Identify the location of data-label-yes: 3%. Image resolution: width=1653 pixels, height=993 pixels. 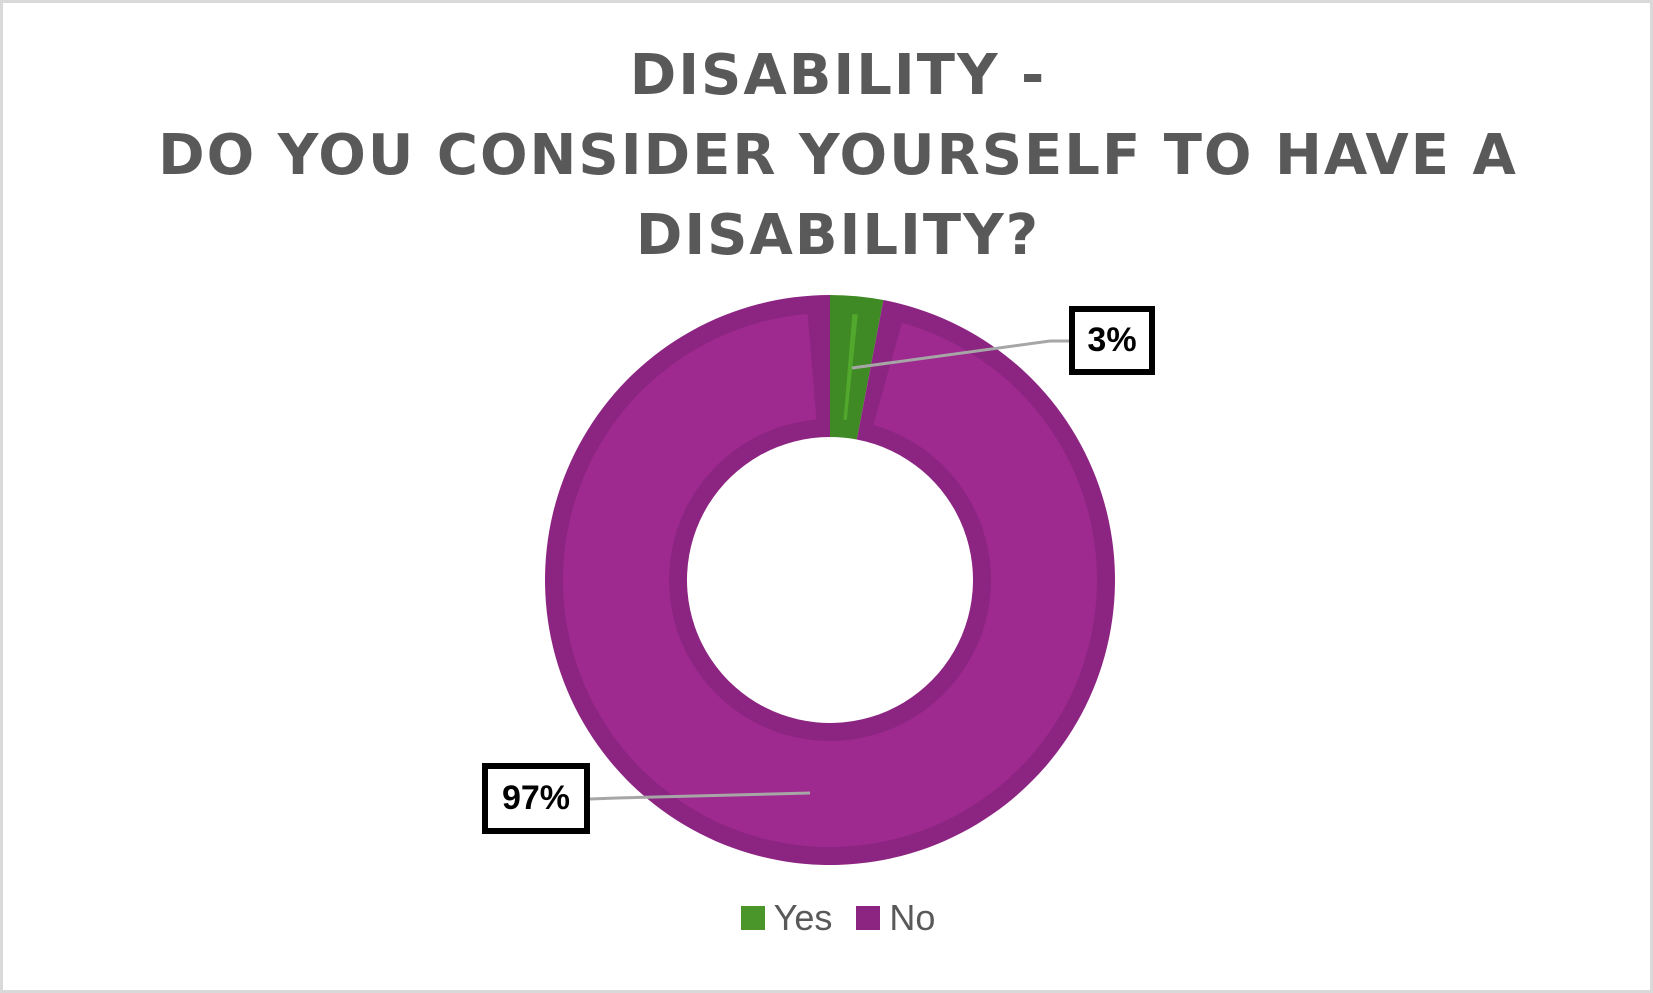
(1112, 340).